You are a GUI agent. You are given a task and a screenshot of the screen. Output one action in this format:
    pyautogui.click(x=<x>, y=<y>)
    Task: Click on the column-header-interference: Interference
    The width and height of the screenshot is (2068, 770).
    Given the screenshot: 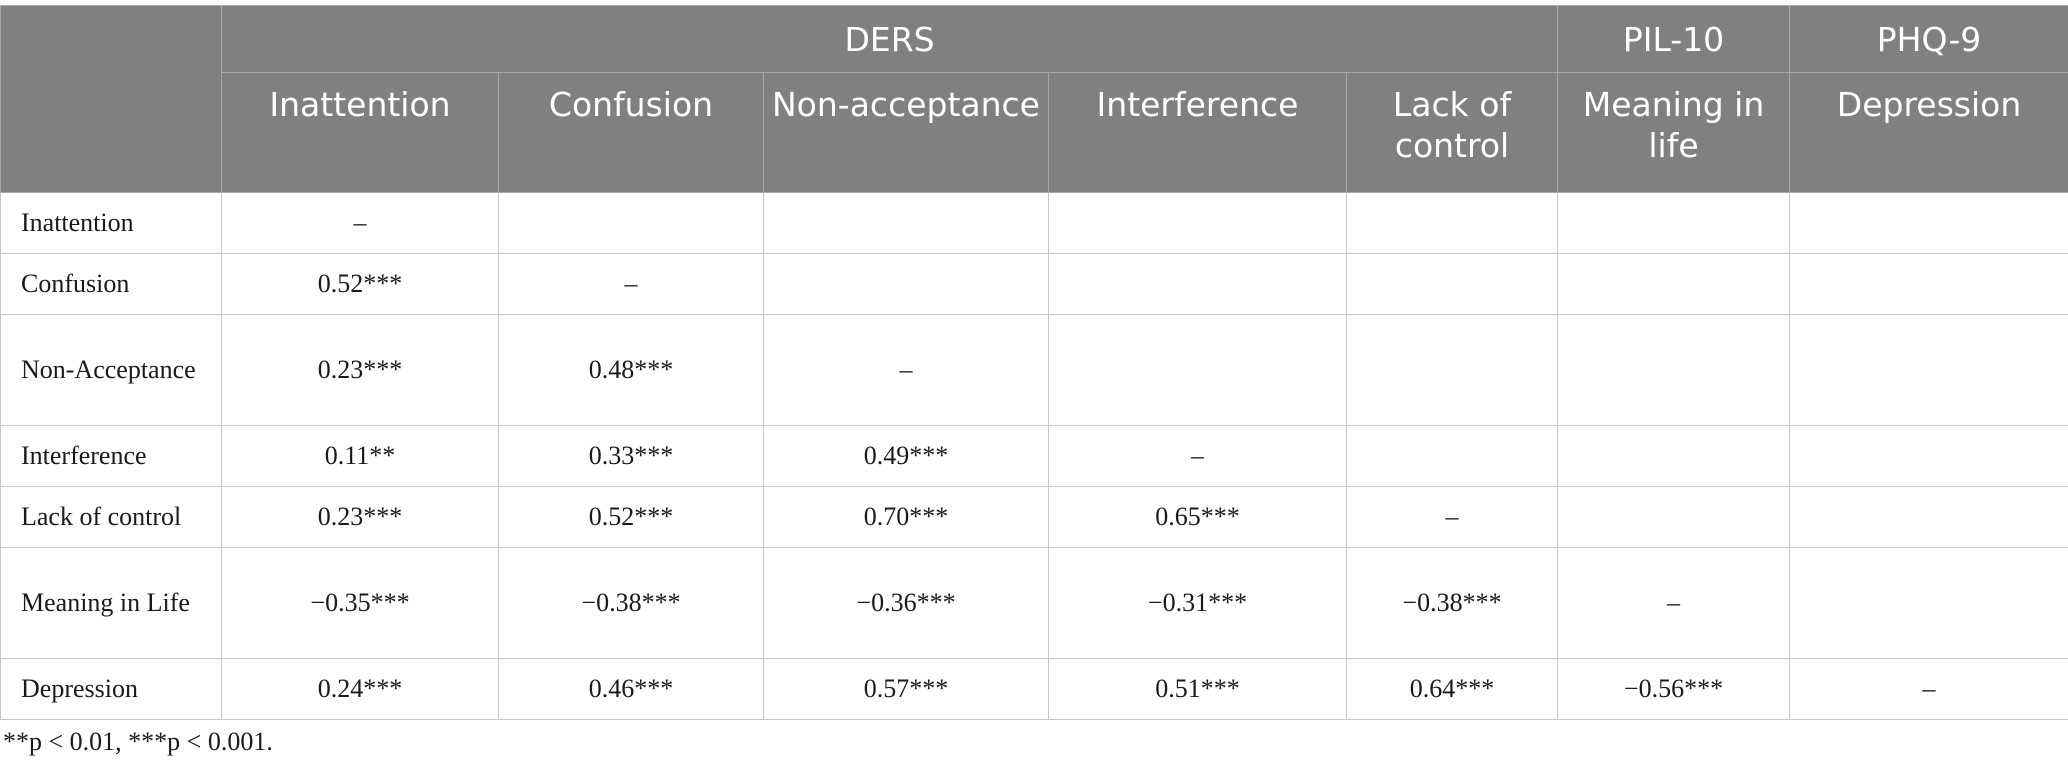 What is the action you would take?
    pyautogui.click(x=1197, y=132)
    